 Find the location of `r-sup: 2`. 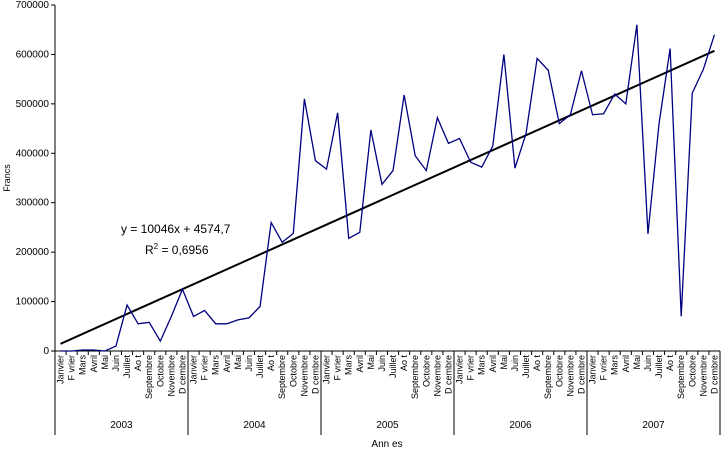

r-sup: 2 is located at coordinates (156, 246).